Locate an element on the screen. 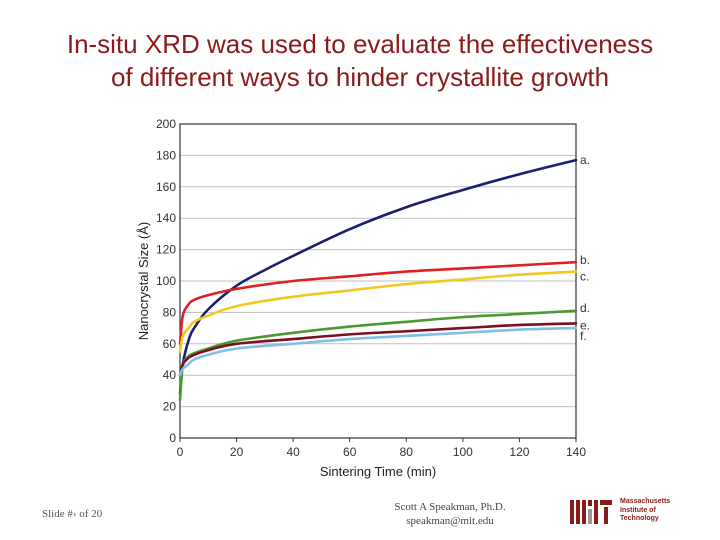 Image resolution: width=720 pixels, height=540 pixels. x-tick-label: 0 is located at coordinates (180, 452).